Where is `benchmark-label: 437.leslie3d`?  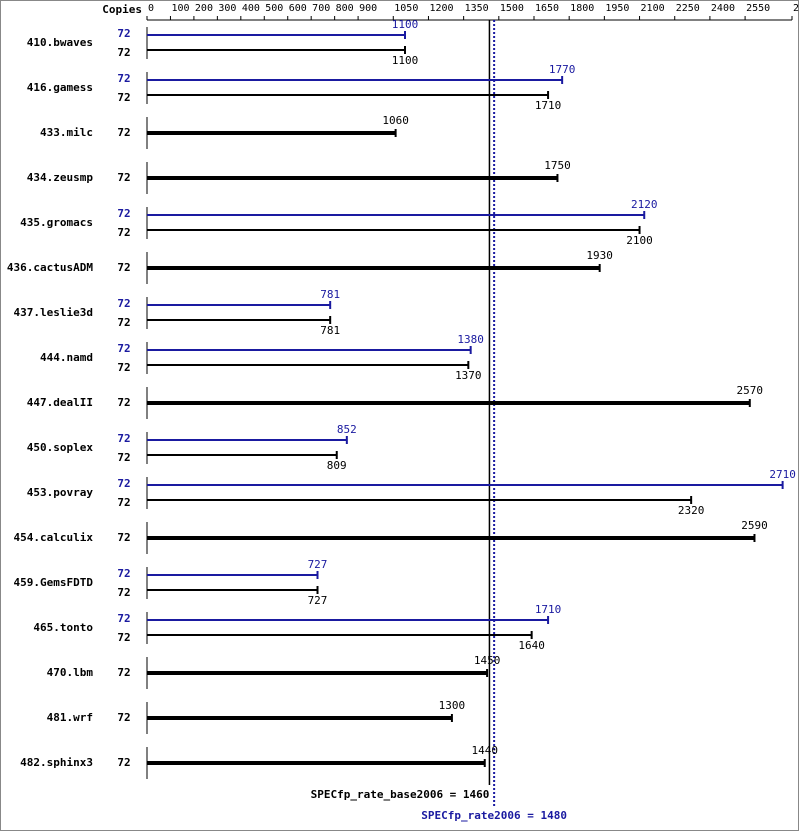 benchmark-label: 437.leslie3d is located at coordinates (53, 312).